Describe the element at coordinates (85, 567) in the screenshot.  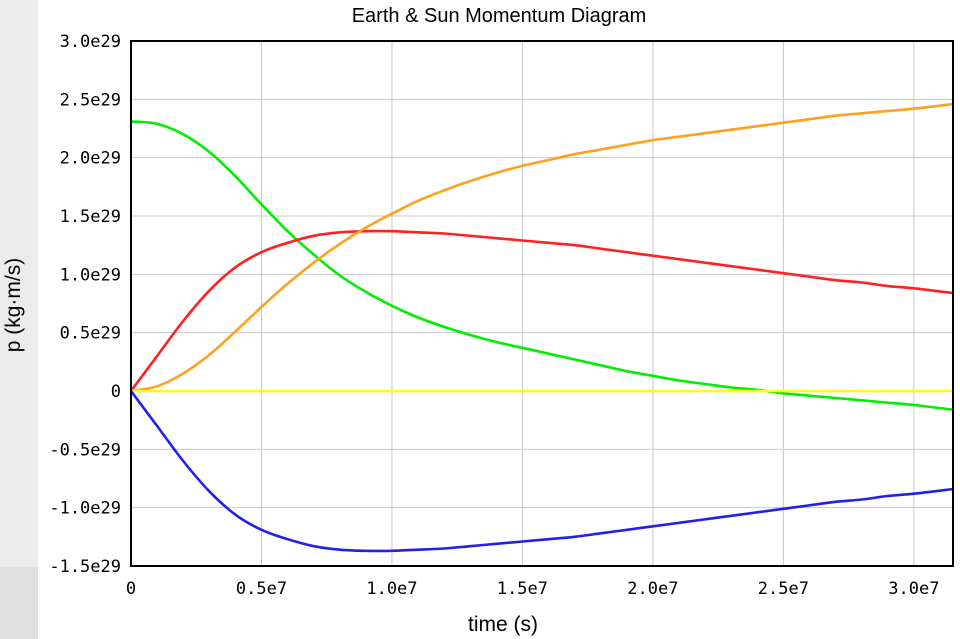
I see `y-tick-label: -1.5e29` at that location.